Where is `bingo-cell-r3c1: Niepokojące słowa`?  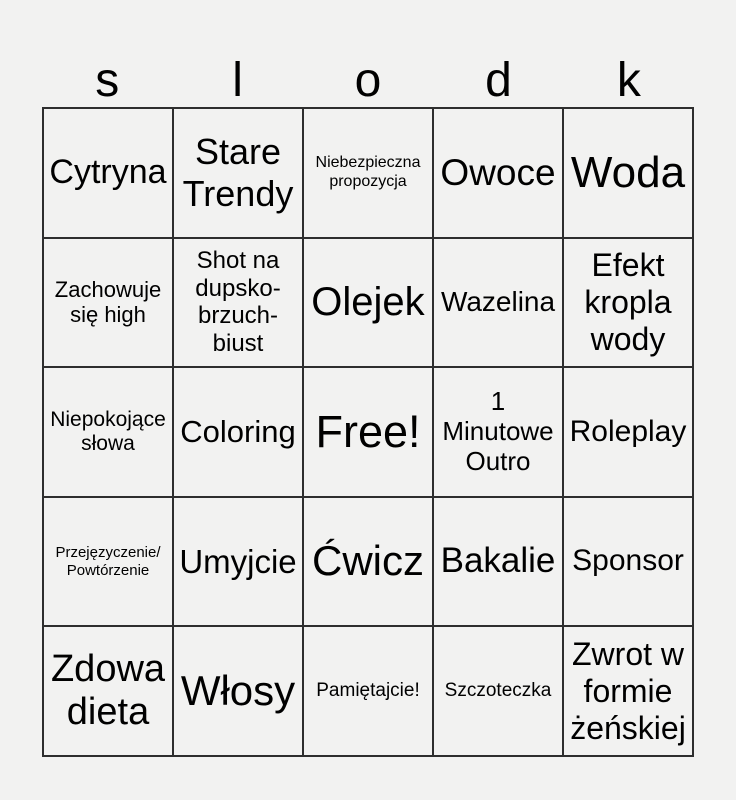 bingo-cell-r3c1: Niepokojące słowa is located at coordinates (108, 432).